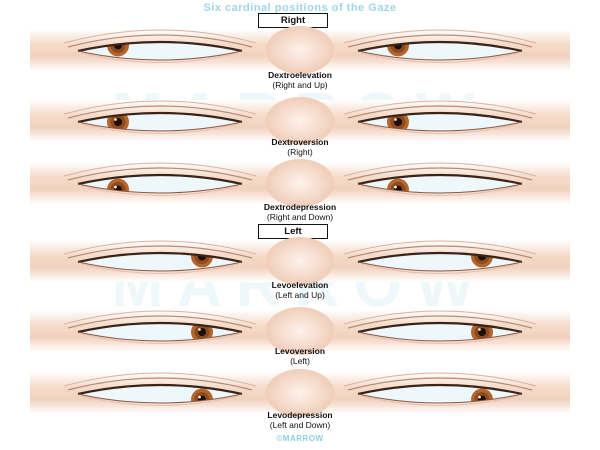 This screenshot has width=600, height=450. What do you see at coordinates (300, 207) in the screenshot?
I see `gaze-name: Dextrodepression` at bounding box center [300, 207].